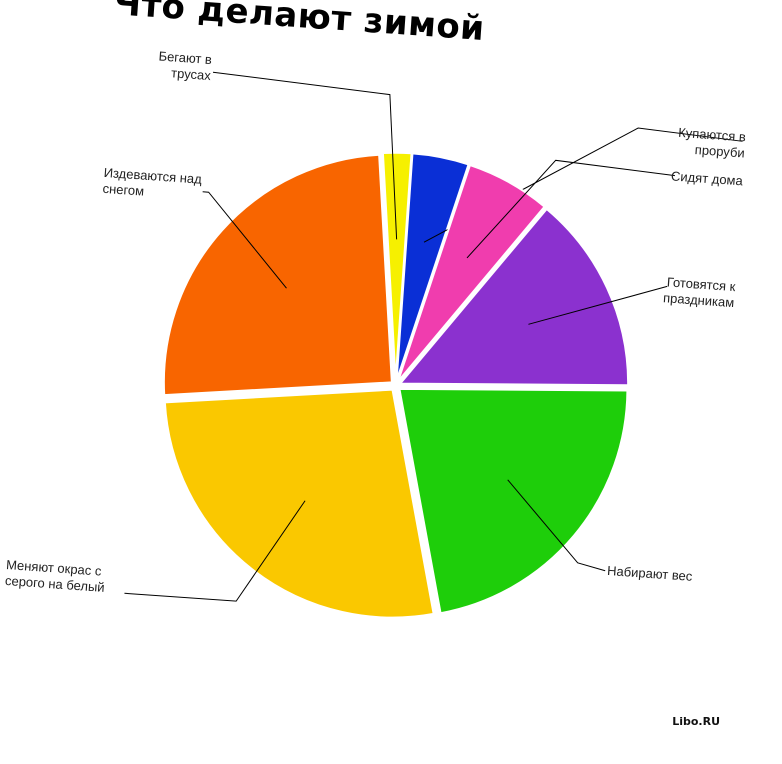 The width and height of the screenshot is (782, 764). I want to click on slice-label: Купаются впроруби, so click(712, 143).